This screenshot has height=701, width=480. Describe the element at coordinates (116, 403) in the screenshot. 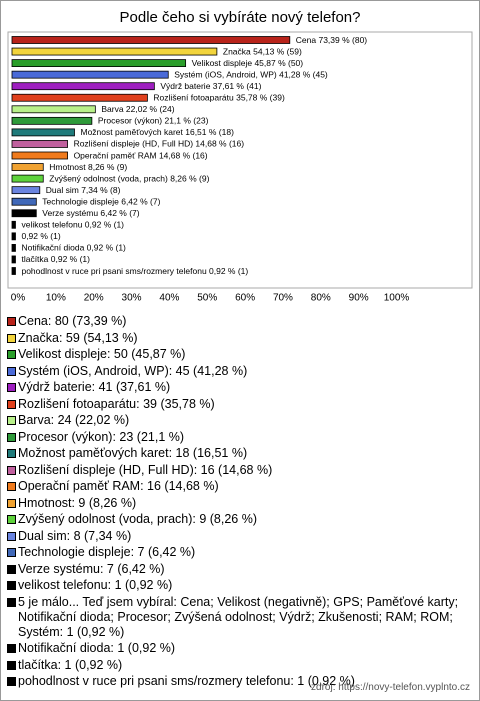

I see `legend-label: Rozlišení fotoaparátu: 39 (35,78 %)` at that location.